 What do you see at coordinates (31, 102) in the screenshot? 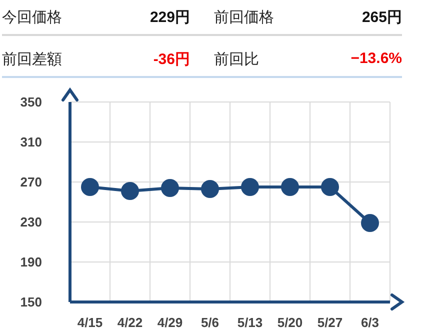
I see `y-tick-label: 350` at bounding box center [31, 102].